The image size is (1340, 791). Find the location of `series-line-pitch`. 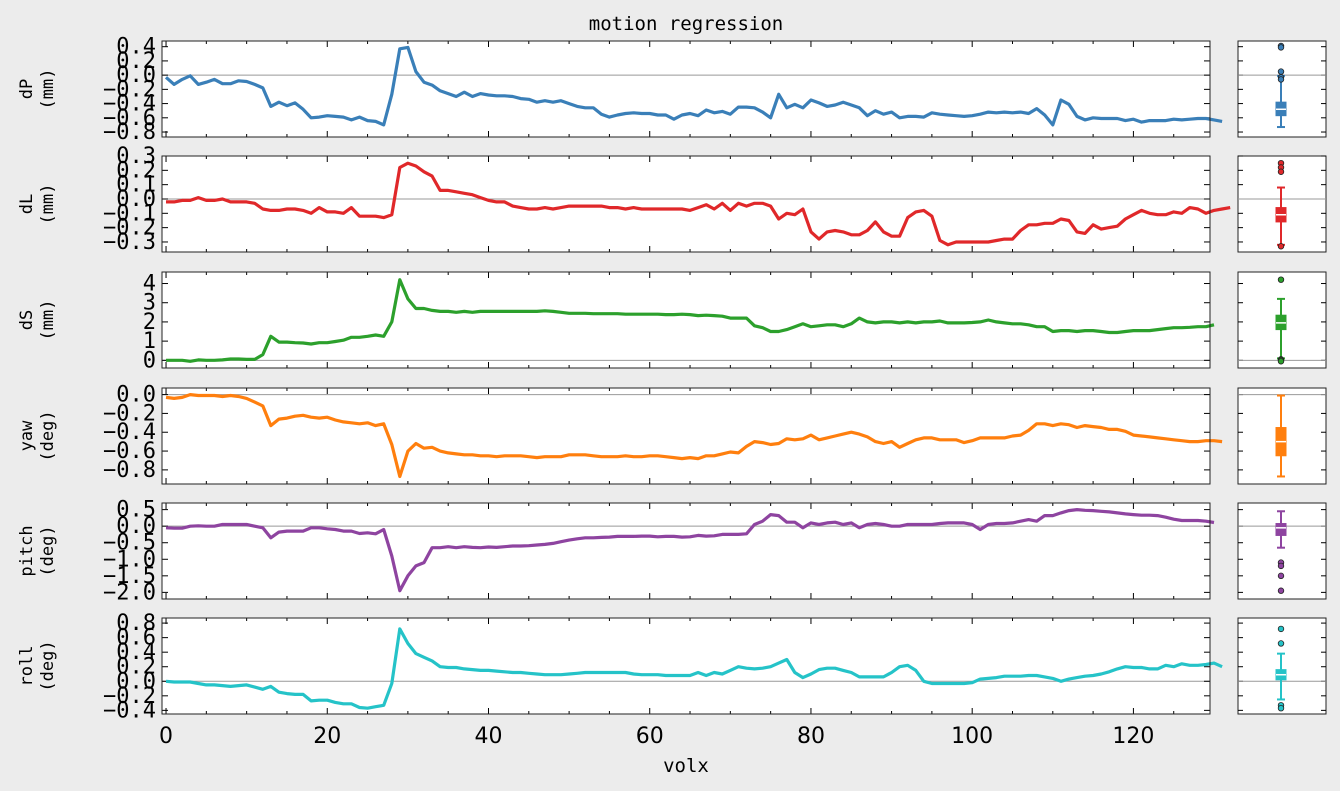

series-line-pitch is located at coordinates (690, 550).